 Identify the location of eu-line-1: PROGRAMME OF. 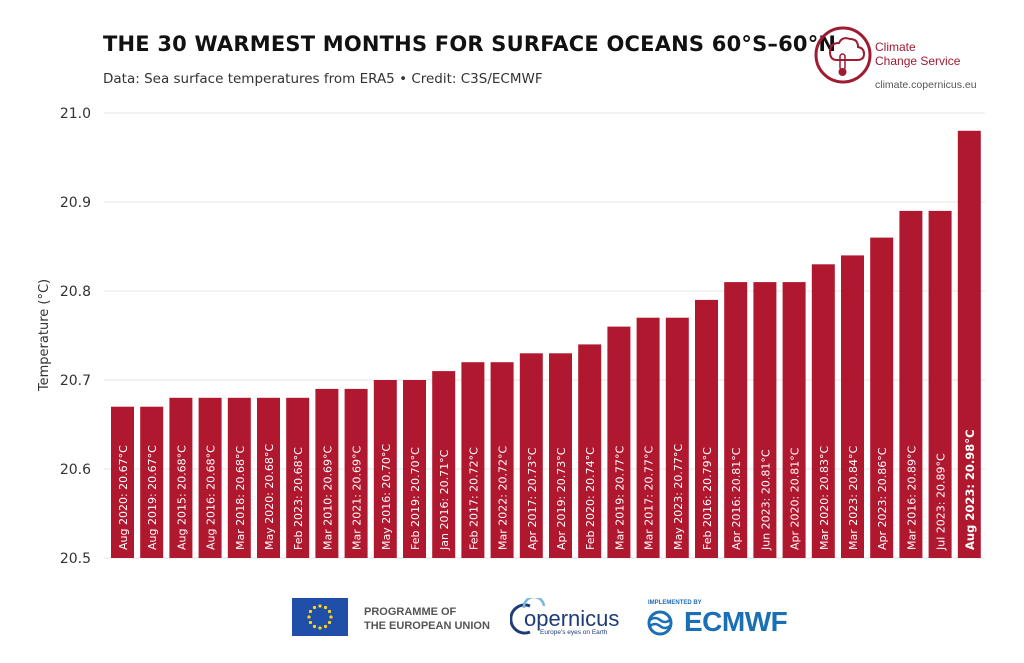
(410, 612).